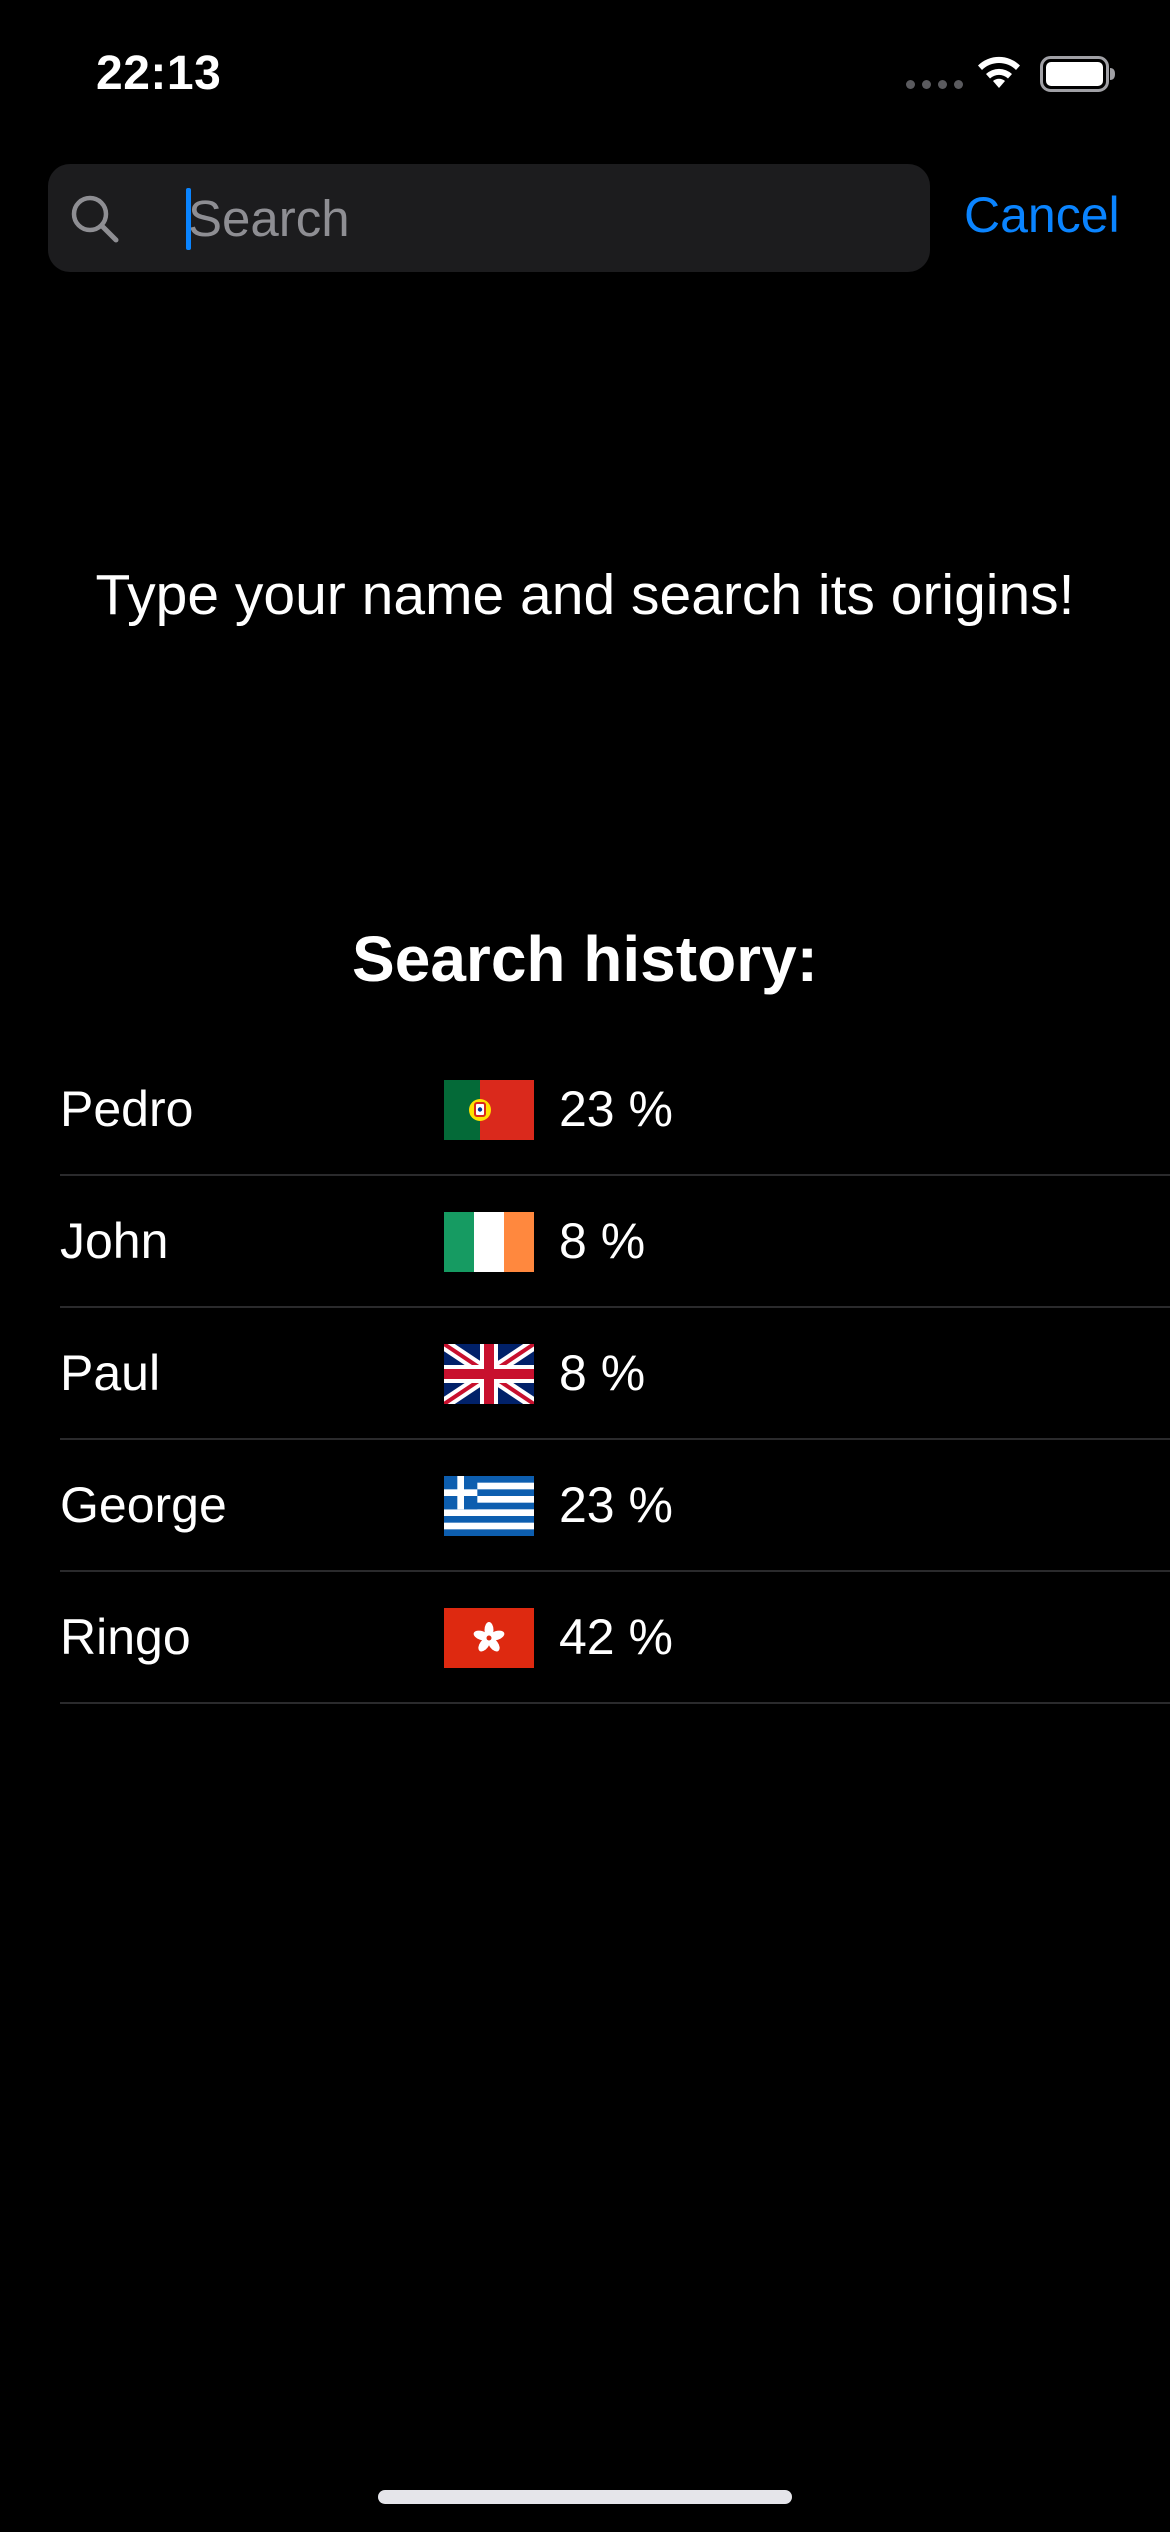  I want to click on history-name: John, so click(114, 1241).